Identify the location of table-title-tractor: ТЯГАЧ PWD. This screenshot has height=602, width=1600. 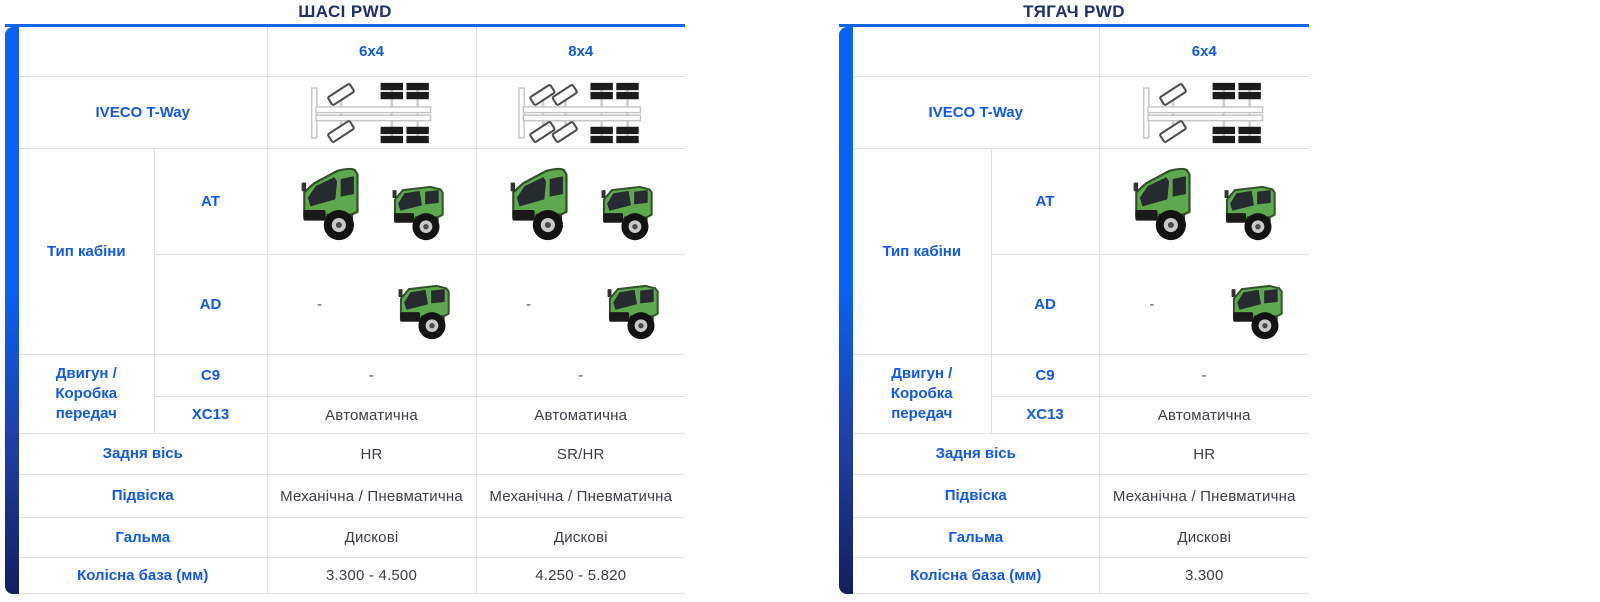
(1074, 11).